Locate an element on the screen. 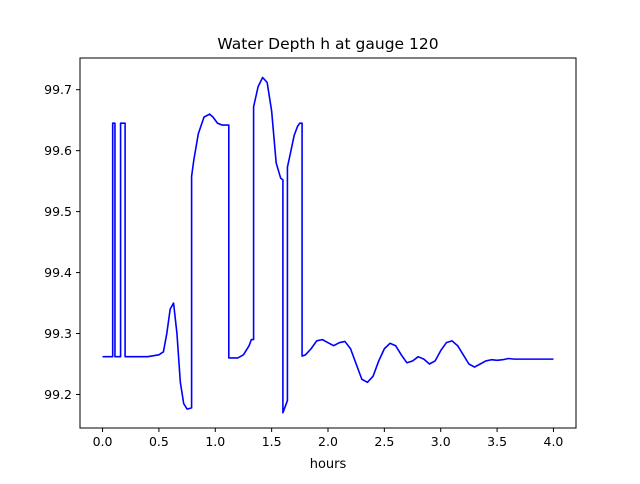  x-tick-label: 1.0 is located at coordinates (215, 441).